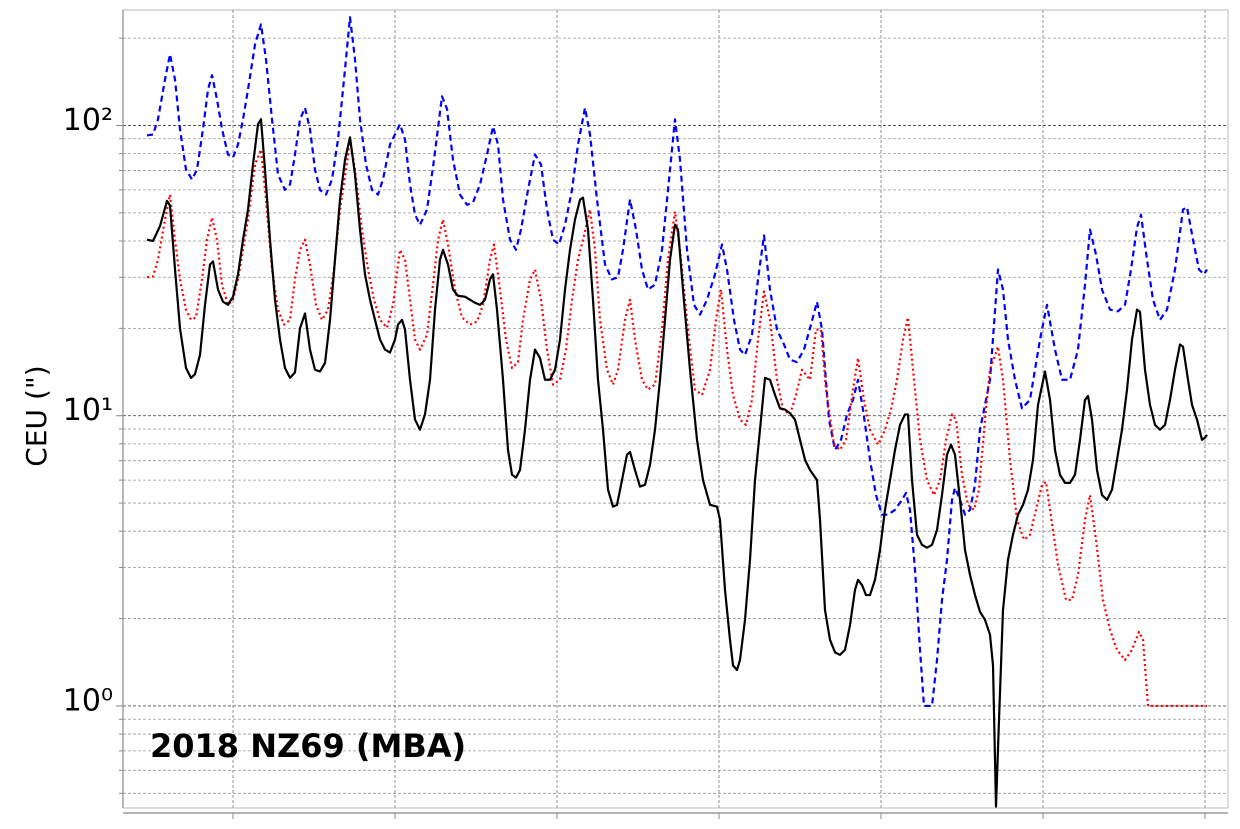 This screenshot has width=1240, height=829. What do you see at coordinates (88, 700) in the screenshot?
I see `y-tick-label: 10⁰` at bounding box center [88, 700].